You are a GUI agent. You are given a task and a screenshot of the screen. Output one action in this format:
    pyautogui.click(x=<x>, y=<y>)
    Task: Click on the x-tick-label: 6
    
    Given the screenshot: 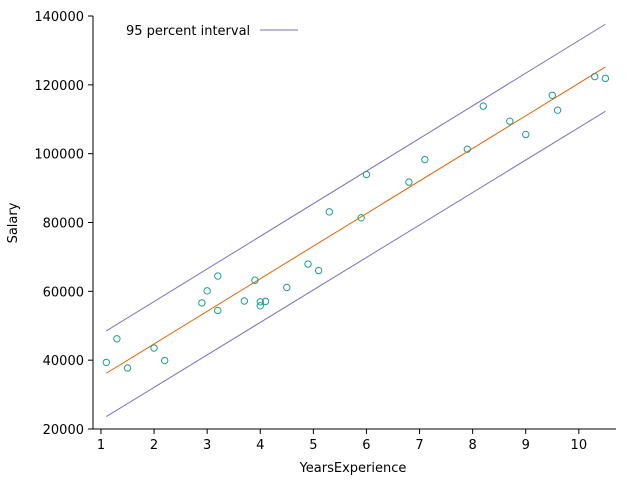 What is the action you would take?
    pyautogui.click(x=366, y=445)
    